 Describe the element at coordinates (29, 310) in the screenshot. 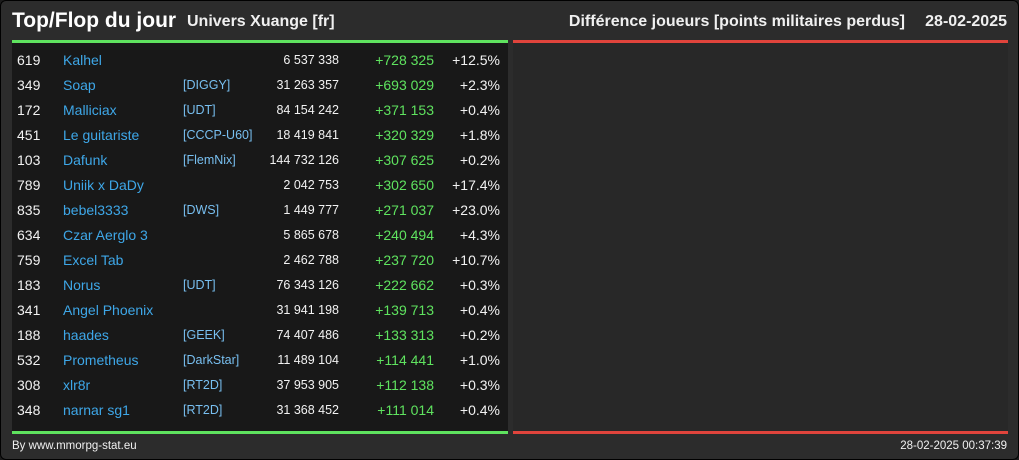

I see `player-rank: 341` at that location.